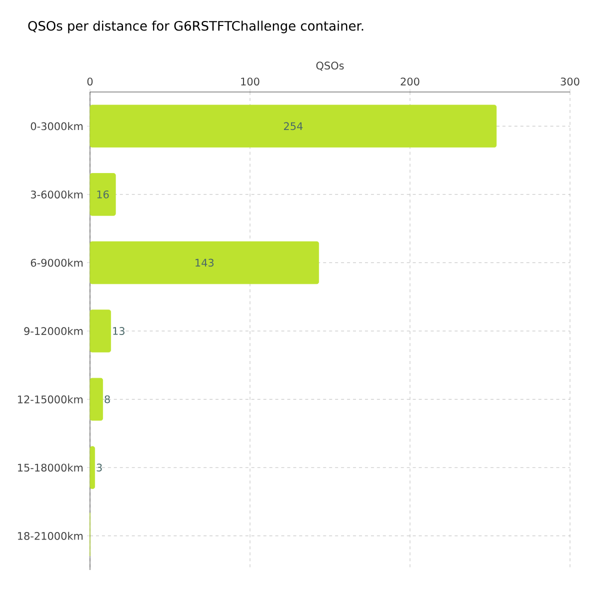 This screenshot has width=600, height=600. Describe the element at coordinates (50, 536) in the screenshot. I see `y-tick-label: 18-21000km` at that location.